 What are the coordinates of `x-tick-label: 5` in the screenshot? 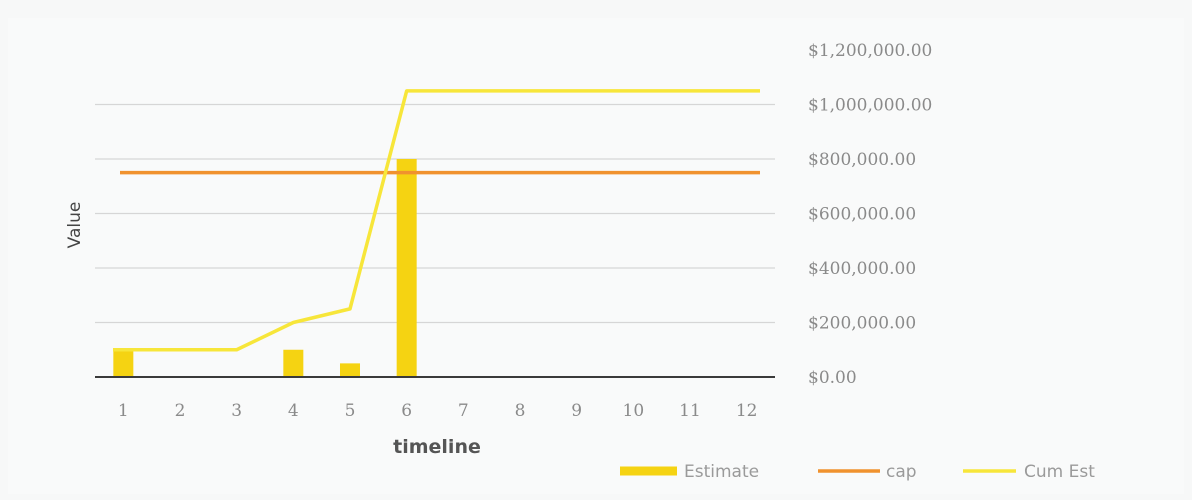 It's located at (350, 411).